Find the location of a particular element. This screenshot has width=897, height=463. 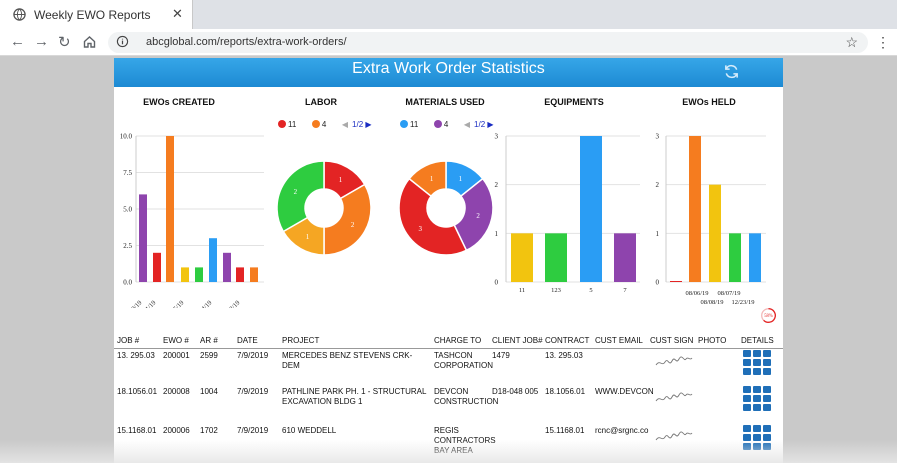

column-header: PHOTO is located at coordinates (712, 340).